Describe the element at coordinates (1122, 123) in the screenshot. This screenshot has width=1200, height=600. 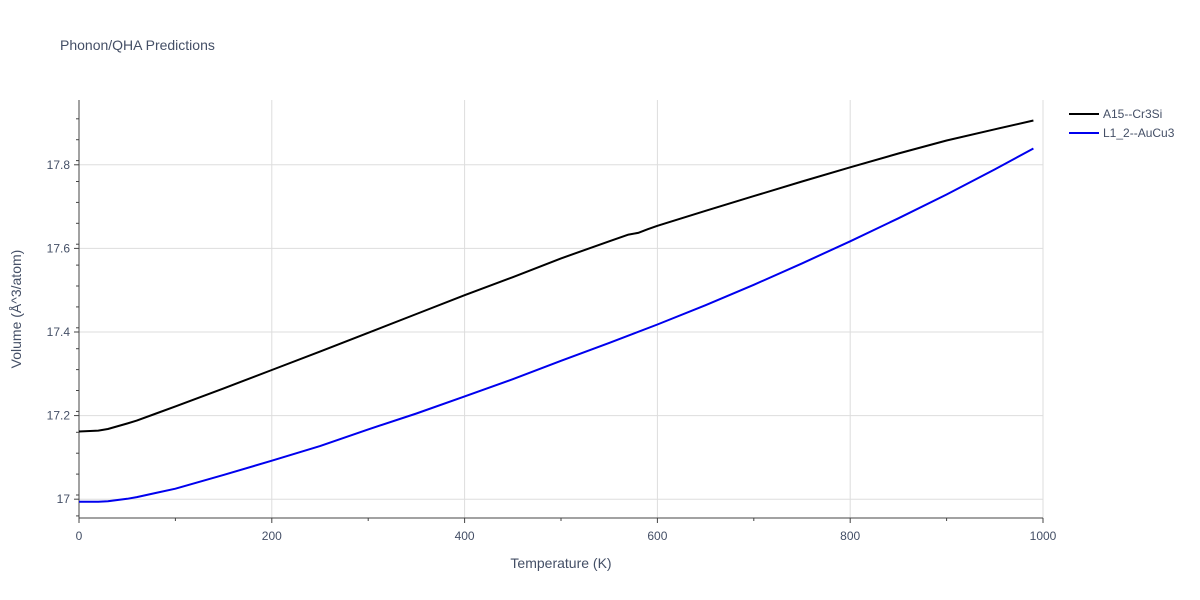
I see `legend: A15--Cr3Si L1_2--AuCu3` at that location.